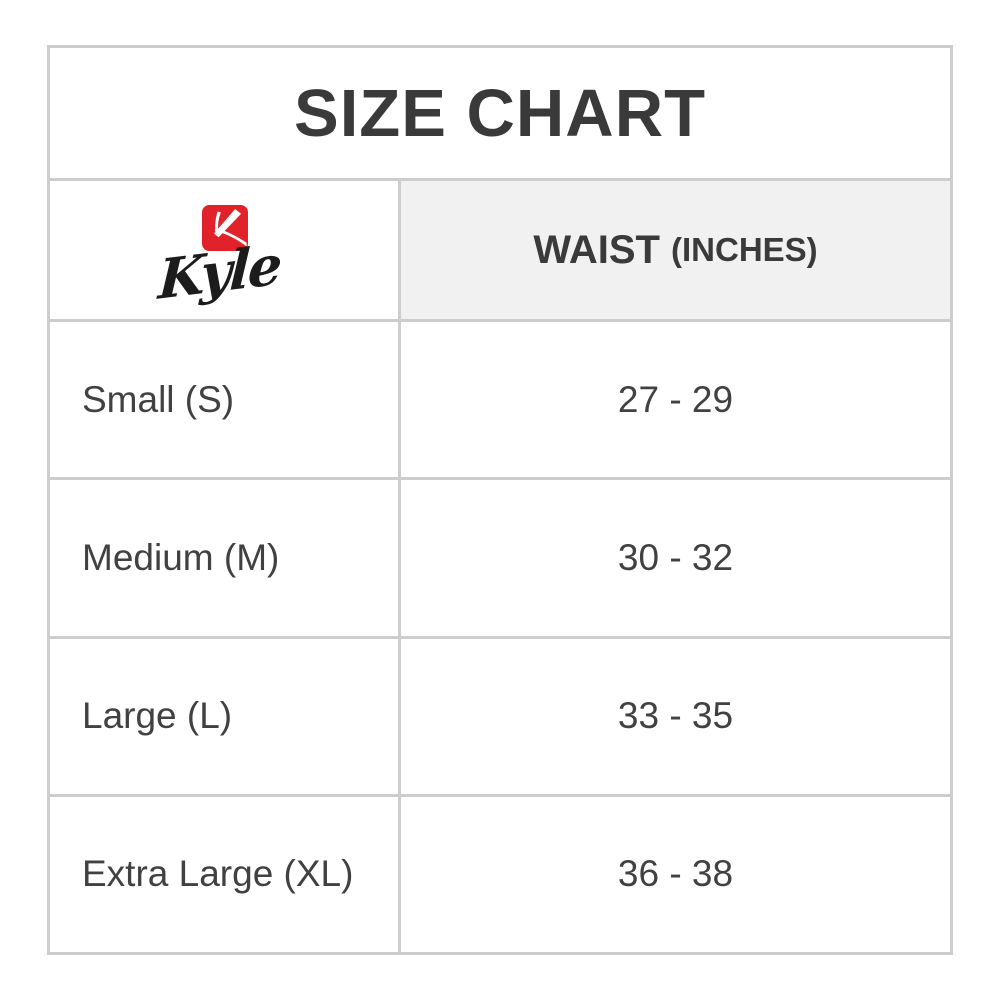 The height and width of the screenshot is (1000, 1000). I want to click on size-label: Small (S), so click(225, 400).